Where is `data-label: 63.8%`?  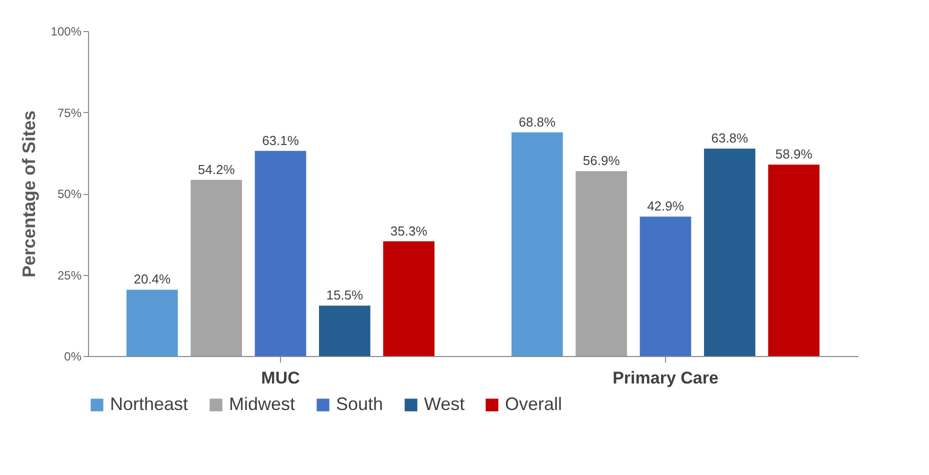
data-label: 63.8% is located at coordinates (730, 138).